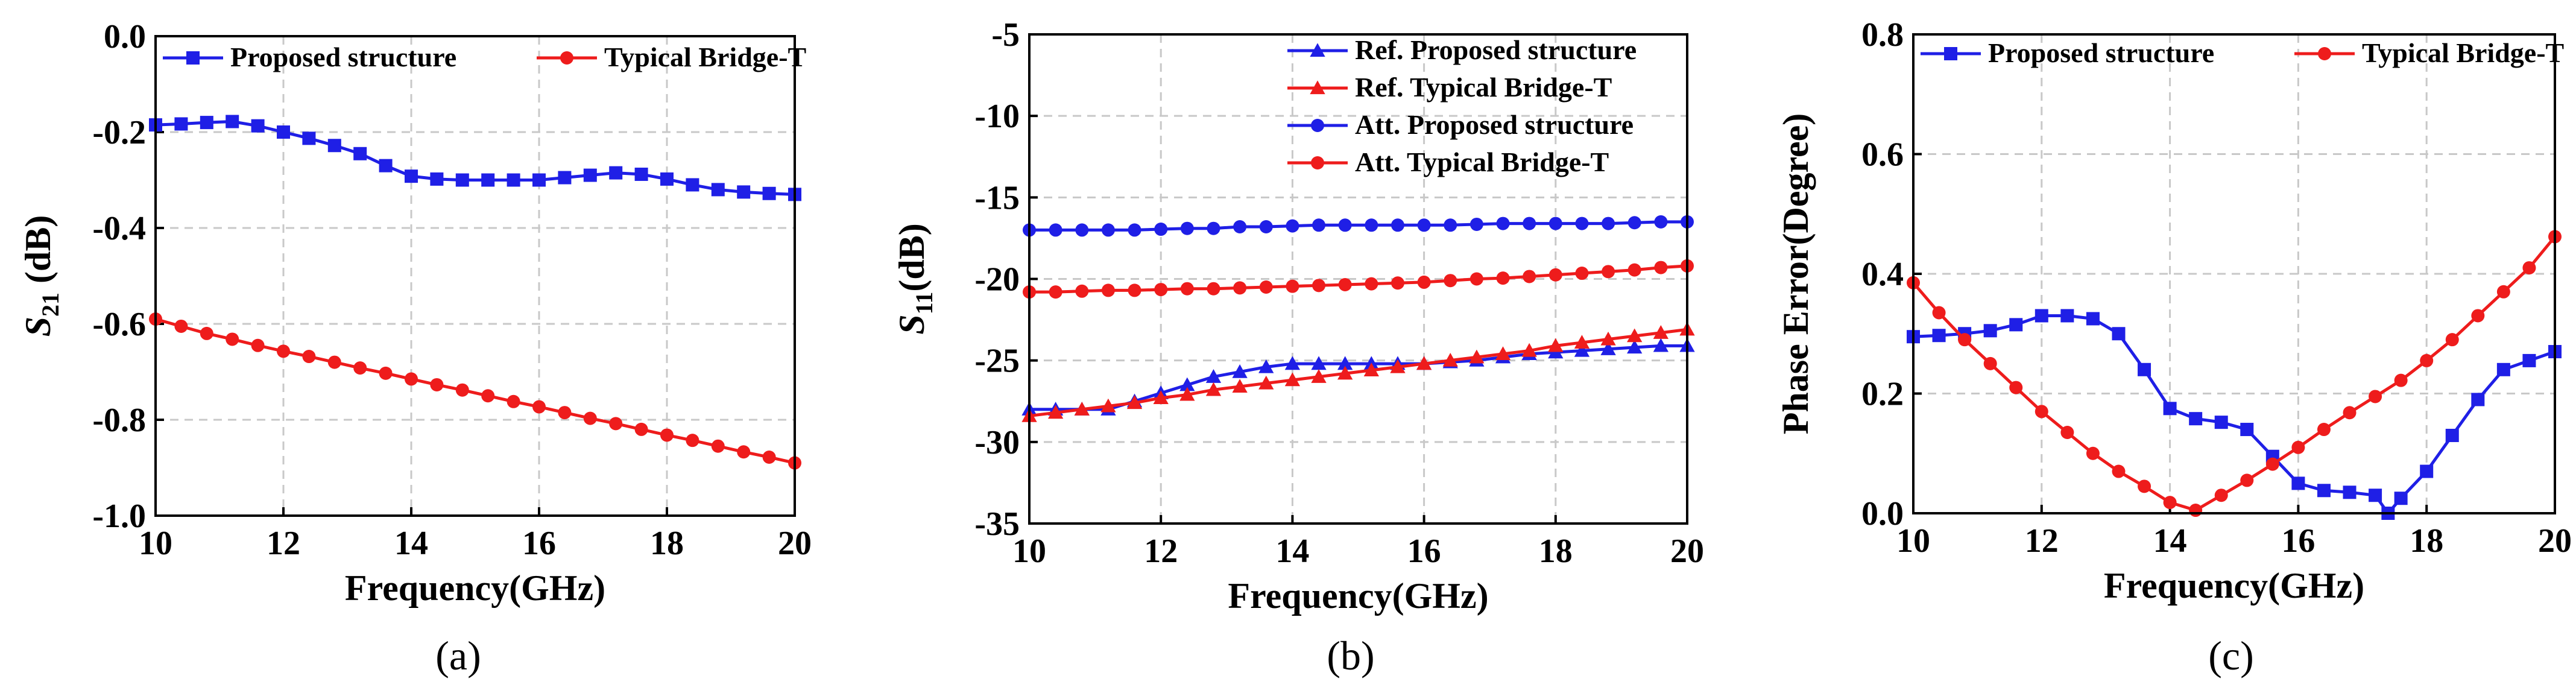  Describe the element at coordinates (343, 57) in the screenshot. I see `legend-label: Proposed structure` at that location.